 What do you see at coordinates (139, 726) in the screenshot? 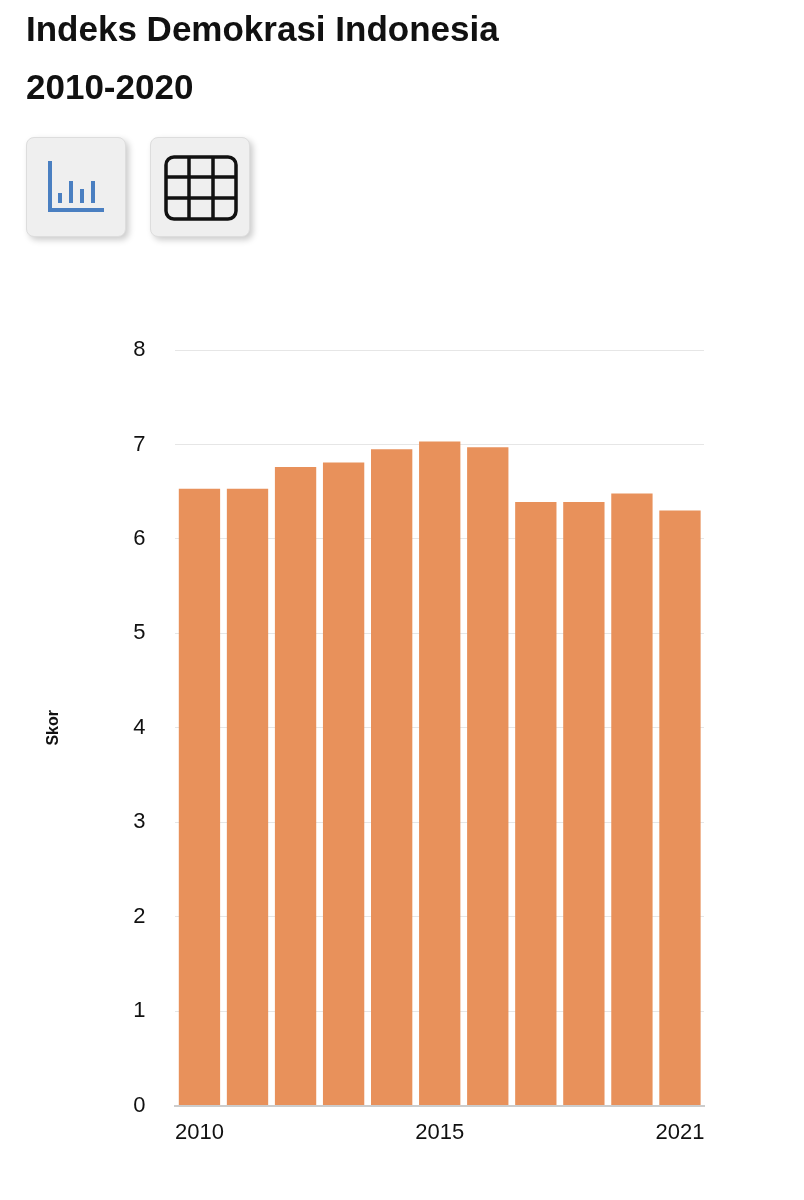
I see `y-tick-label: 4` at bounding box center [139, 726].